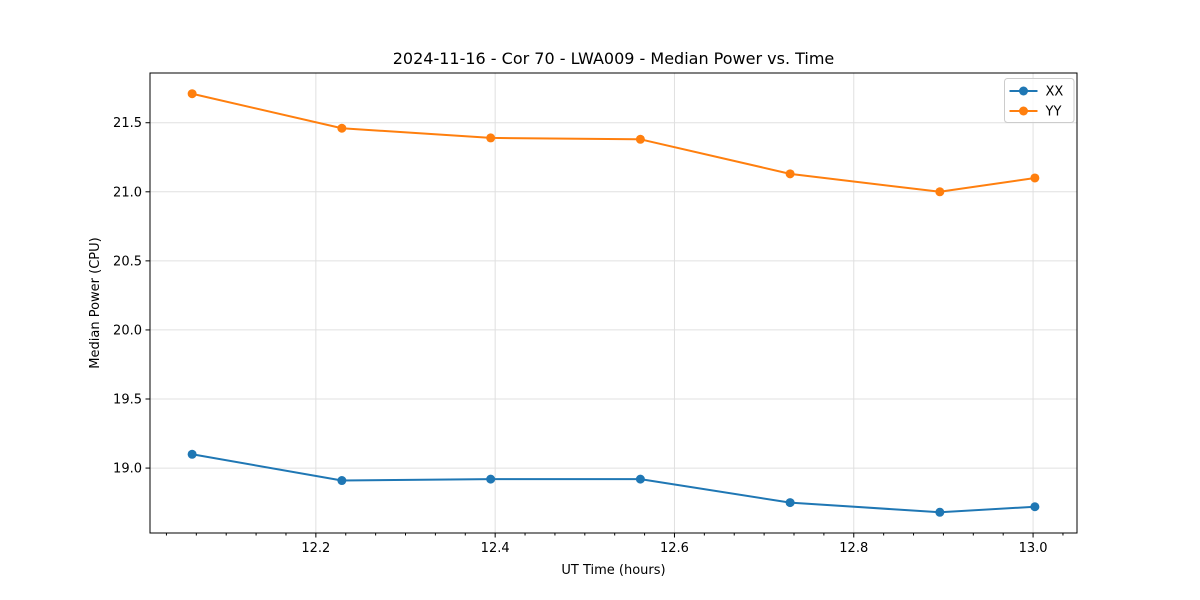 Image resolution: width=1200 pixels, height=600 pixels. I want to click on y-tick-label: 19.5, so click(127, 400).